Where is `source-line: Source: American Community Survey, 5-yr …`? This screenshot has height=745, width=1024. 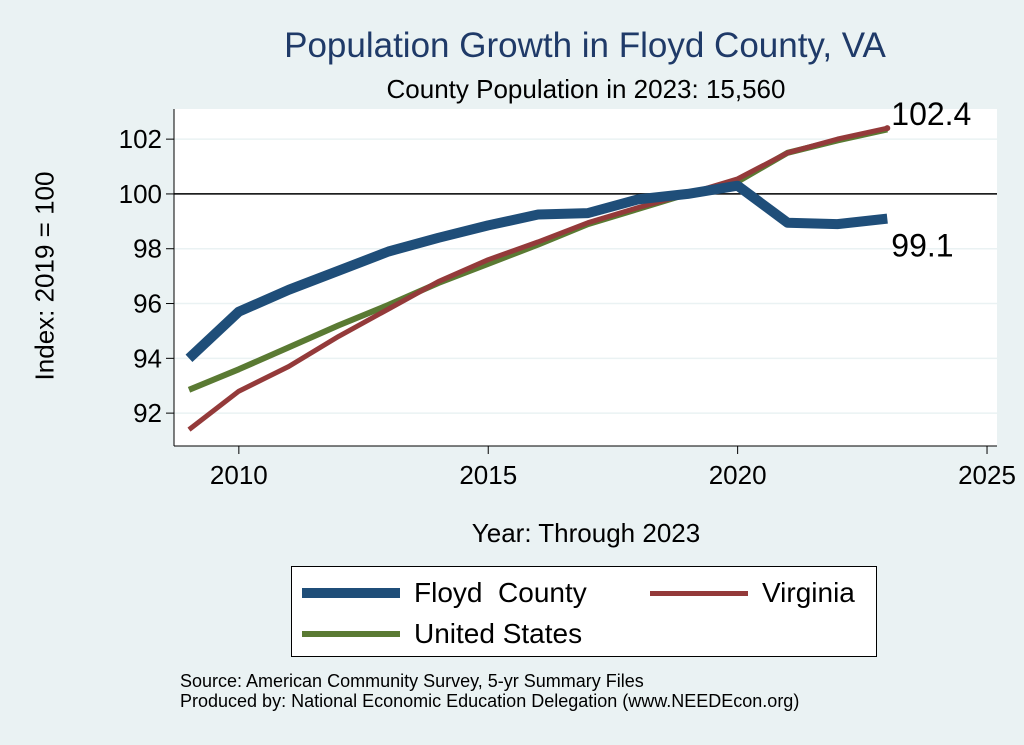 source-line: Source: American Community Survey, 5-yr … is located at coordinates (412, 681).